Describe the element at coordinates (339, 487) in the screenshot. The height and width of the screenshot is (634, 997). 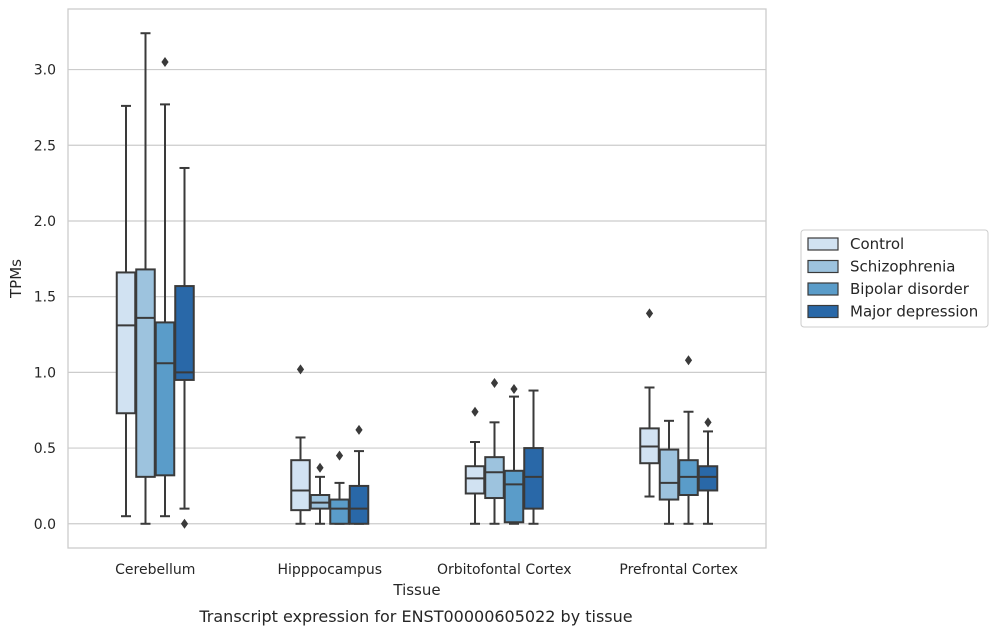
I see `box-hipppocampus-bipolar-disorder` at that location.